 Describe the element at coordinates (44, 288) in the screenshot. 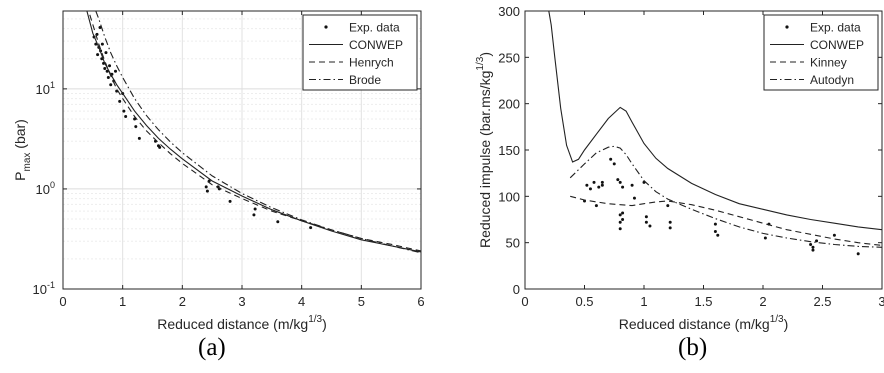

I see `y-tick-label: 10-1` at that location.